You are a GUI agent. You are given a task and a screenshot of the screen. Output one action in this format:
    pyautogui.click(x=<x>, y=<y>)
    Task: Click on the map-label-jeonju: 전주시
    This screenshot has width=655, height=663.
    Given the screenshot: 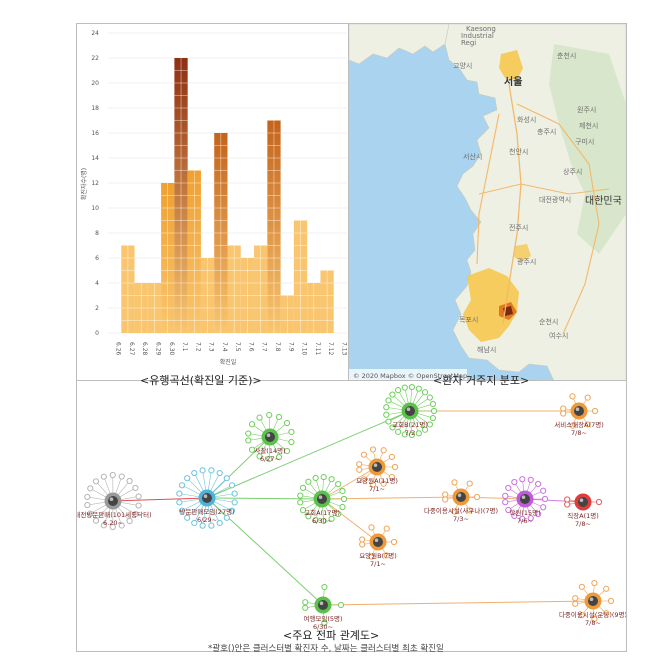 What is the action you would take?
    pyautogui.click(x=518, y=227)
    